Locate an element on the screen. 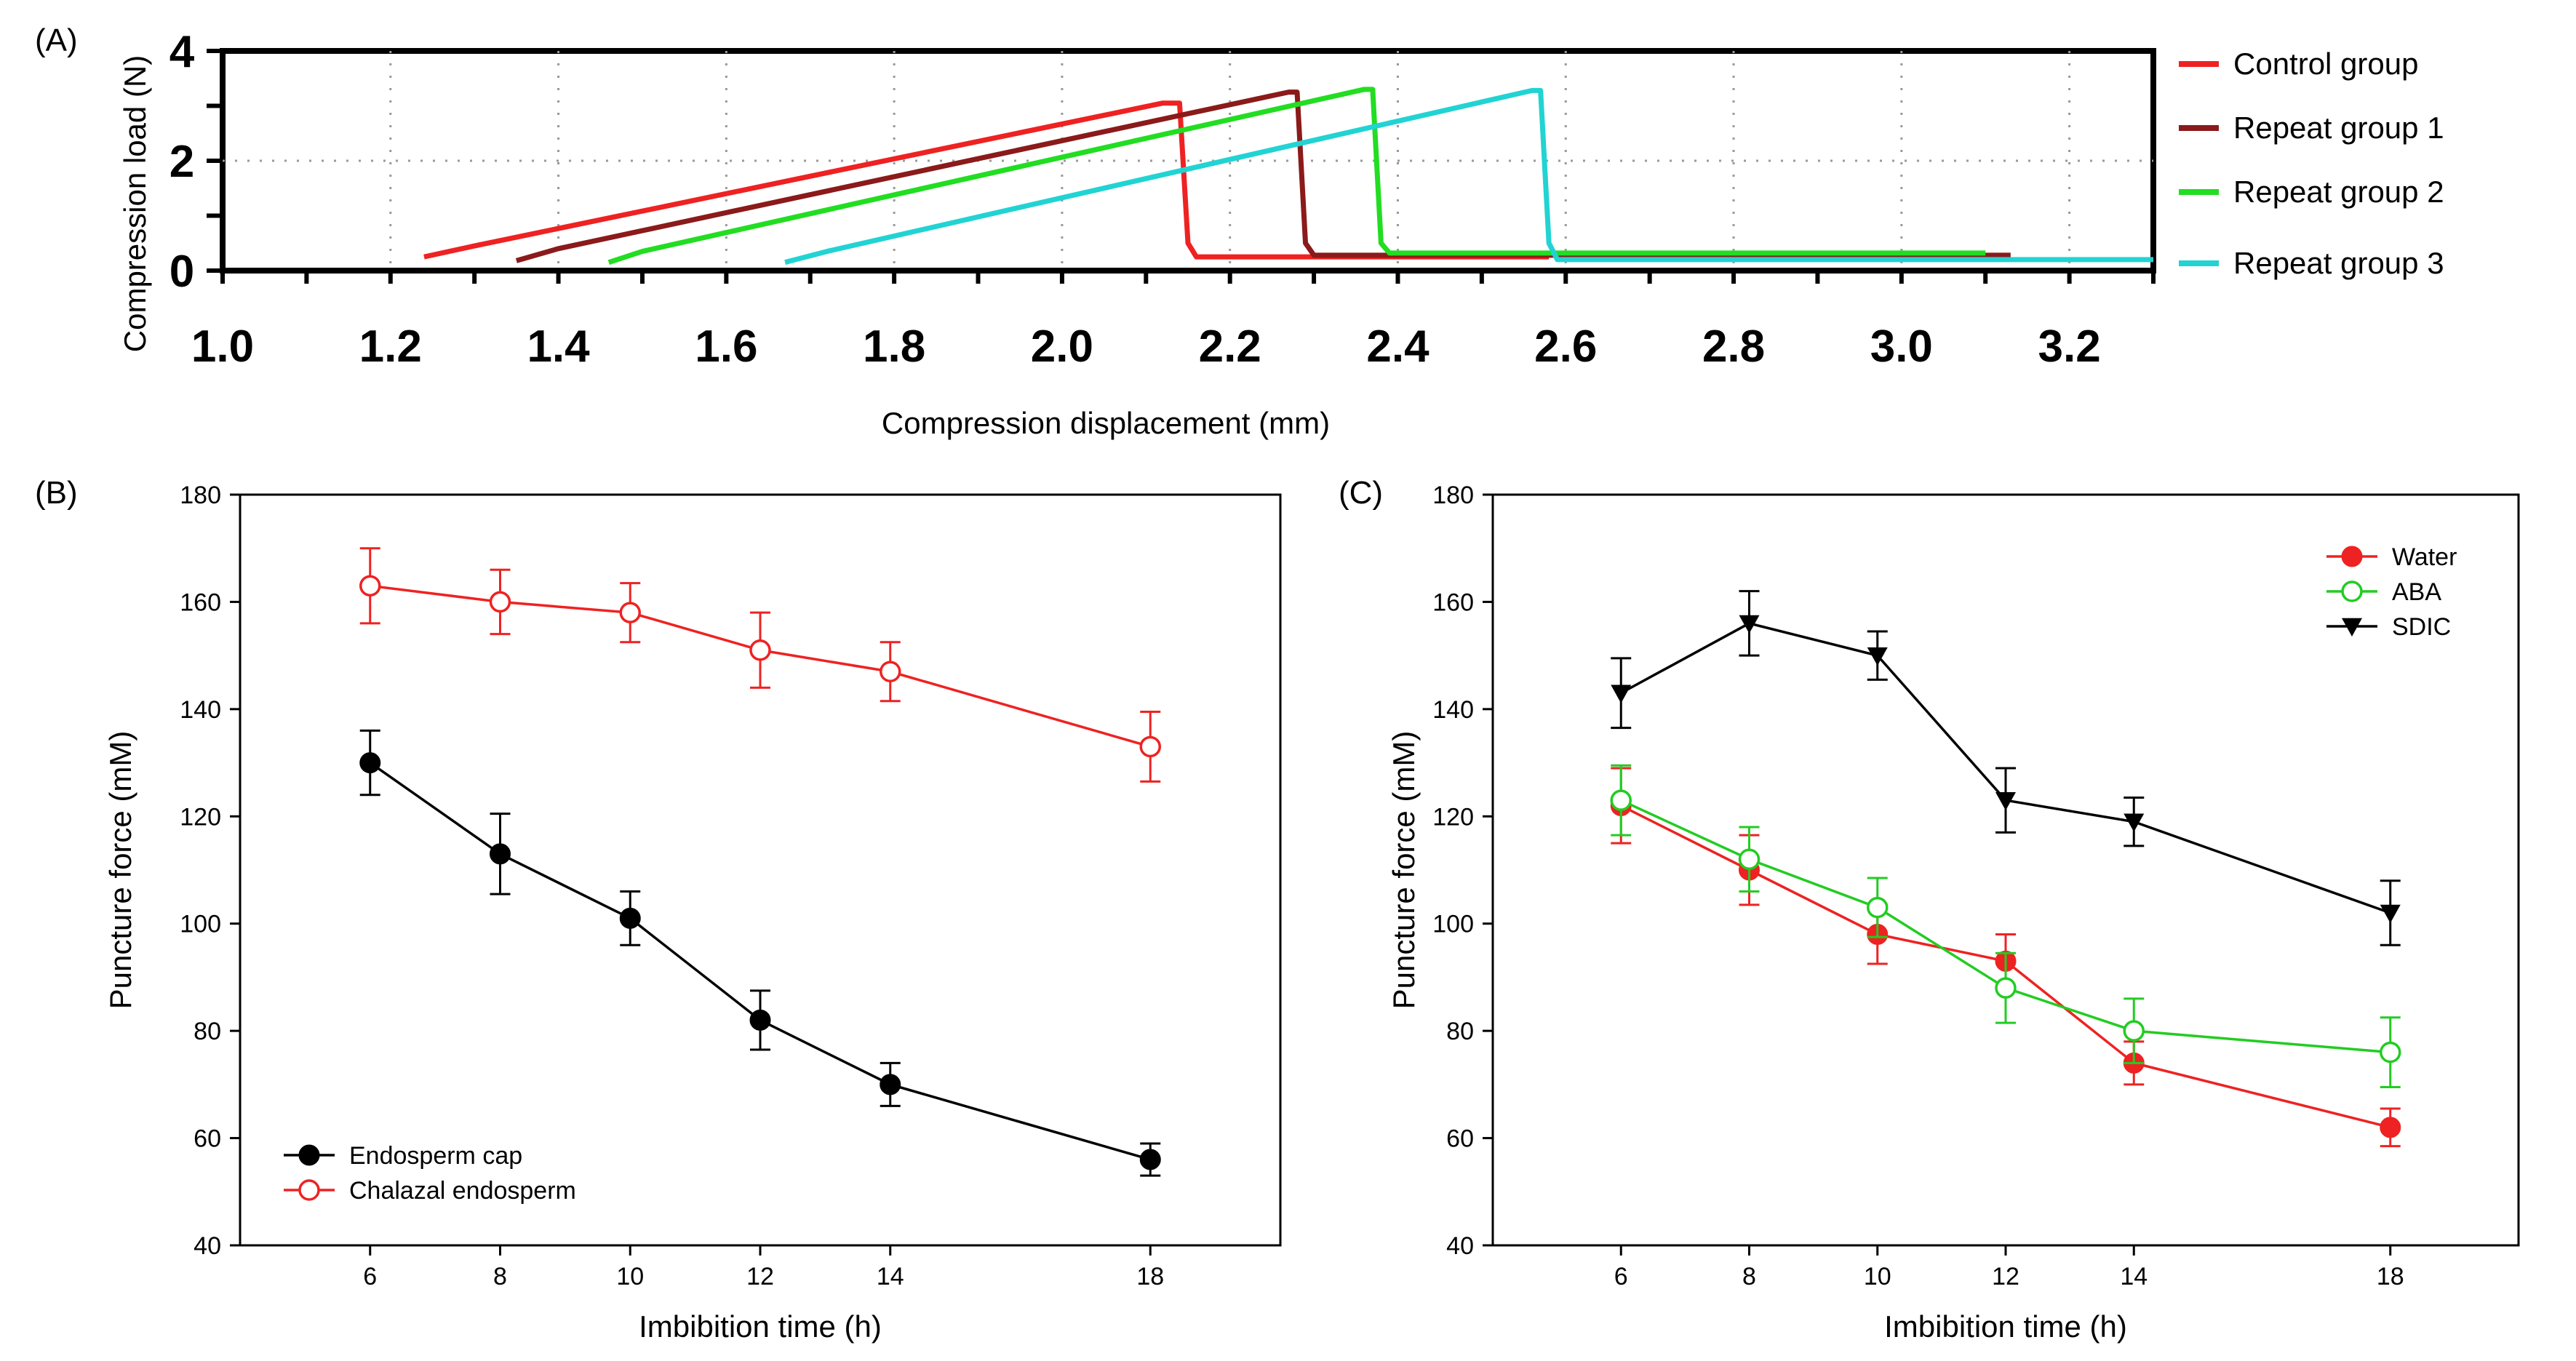  y-tick-label: 160 is located at coordinates (200, 602).